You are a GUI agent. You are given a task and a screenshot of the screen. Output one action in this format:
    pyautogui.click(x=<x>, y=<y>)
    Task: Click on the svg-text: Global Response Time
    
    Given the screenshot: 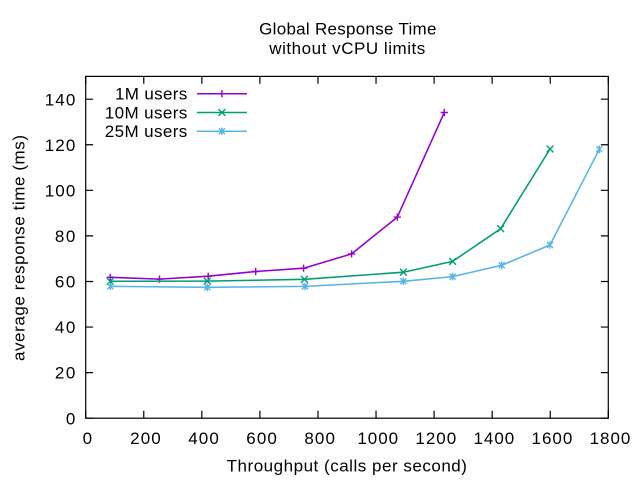 What is the action you would take?
    pyautogui.click(x=347, y=29)
    